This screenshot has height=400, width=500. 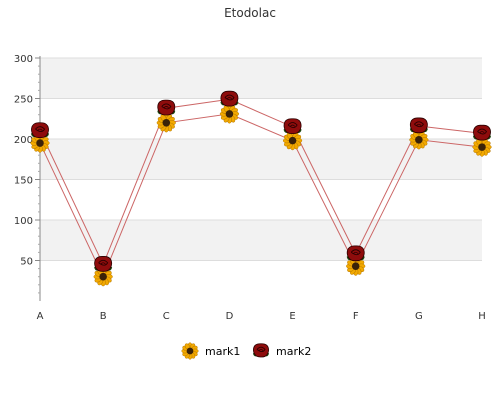 I want to click on legend-rose-icon, so click(x=261, y=350).